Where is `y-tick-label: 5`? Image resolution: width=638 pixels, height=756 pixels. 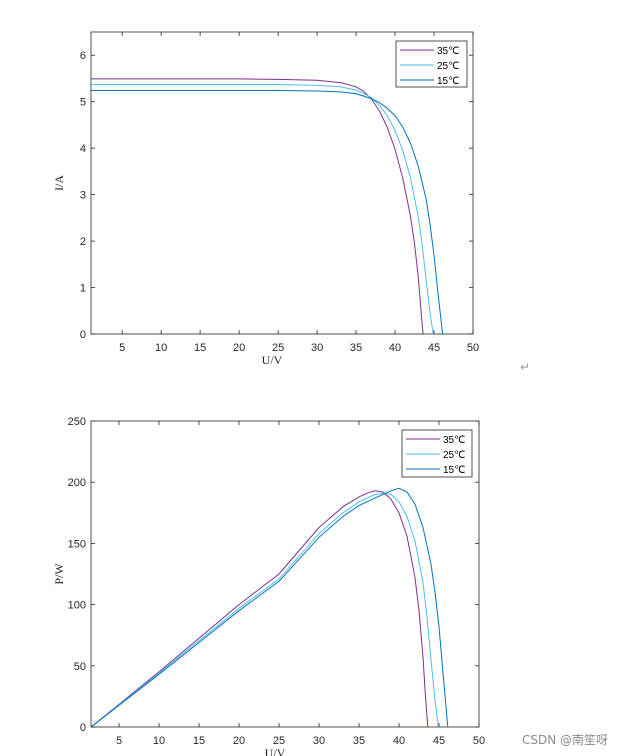 y-tick-label: 5 is located at coordinates (83, 103).